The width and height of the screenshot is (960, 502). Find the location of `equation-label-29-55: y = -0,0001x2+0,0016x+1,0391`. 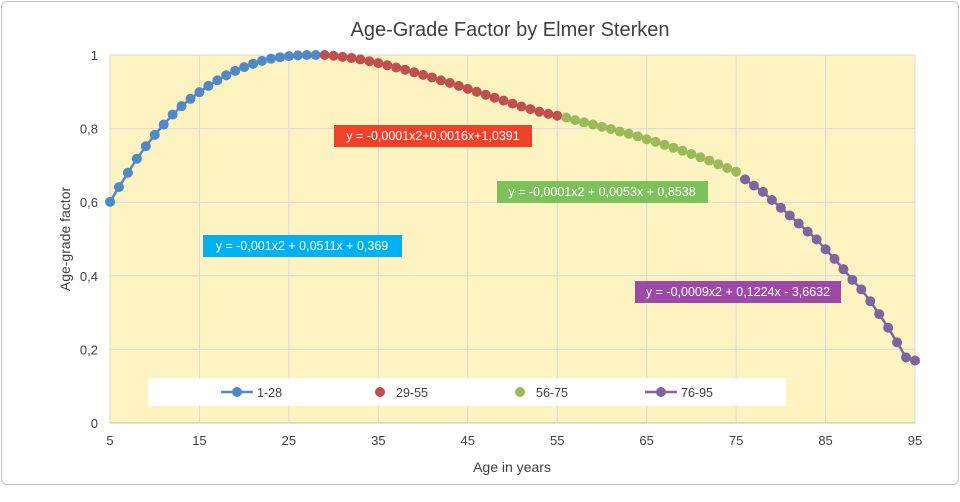

equation-label-29-55: y = -0,0001x2+0,0016x+1,0391 is located at coordinates (433, 136).